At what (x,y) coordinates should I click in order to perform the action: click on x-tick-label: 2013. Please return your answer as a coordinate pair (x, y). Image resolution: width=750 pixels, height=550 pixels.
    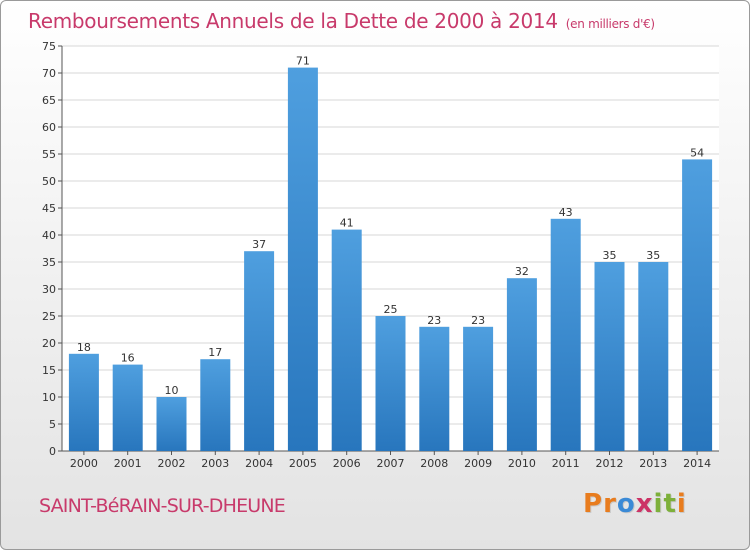
    Looking at the image, I should click on (653, 463).